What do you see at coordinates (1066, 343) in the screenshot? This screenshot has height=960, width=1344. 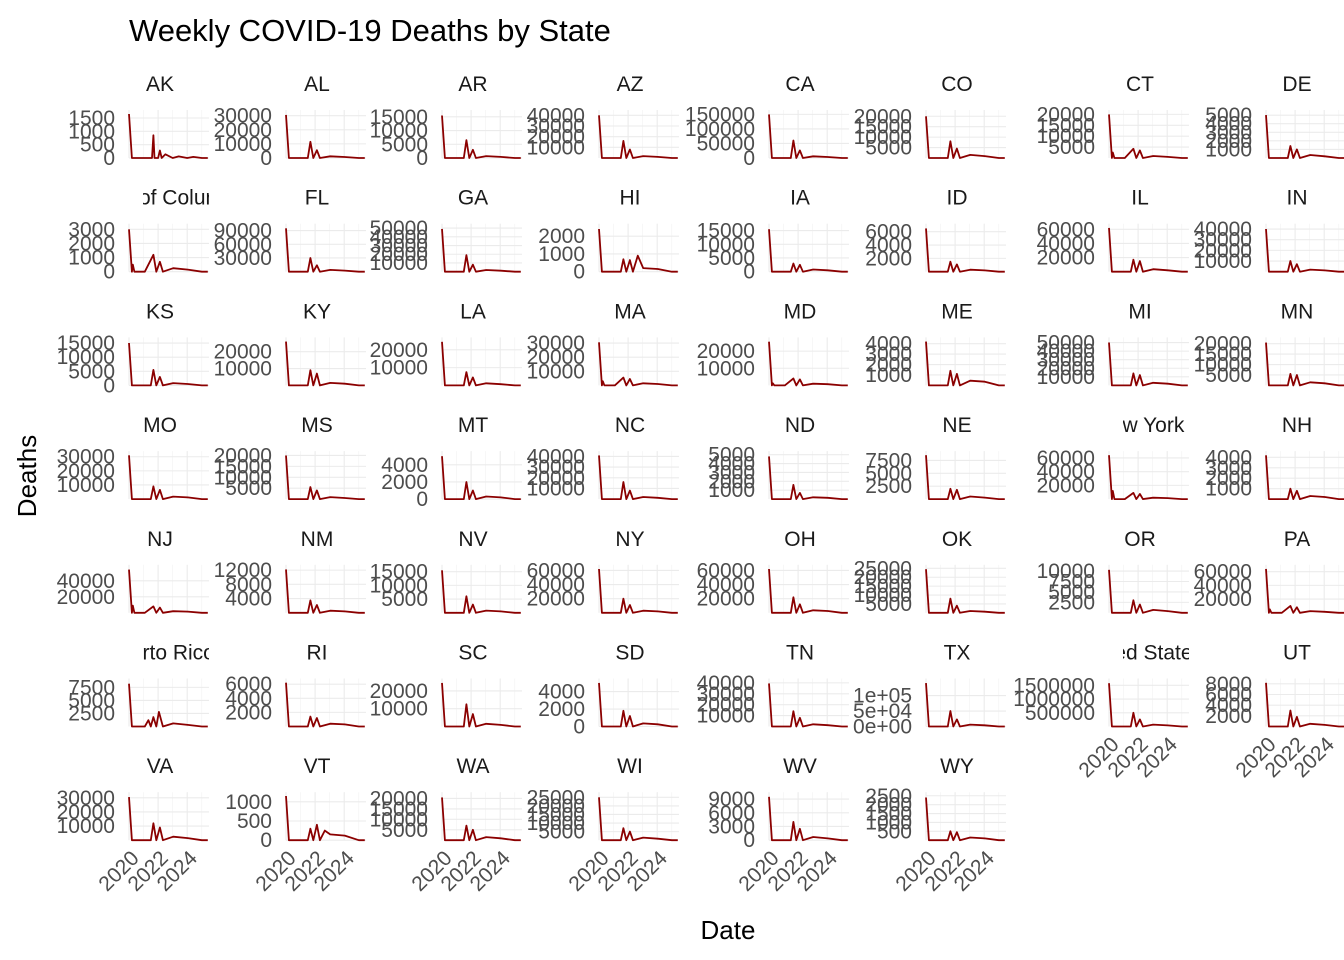 I see `y-tick-label: 50000` at bounding box center [1066, 343].